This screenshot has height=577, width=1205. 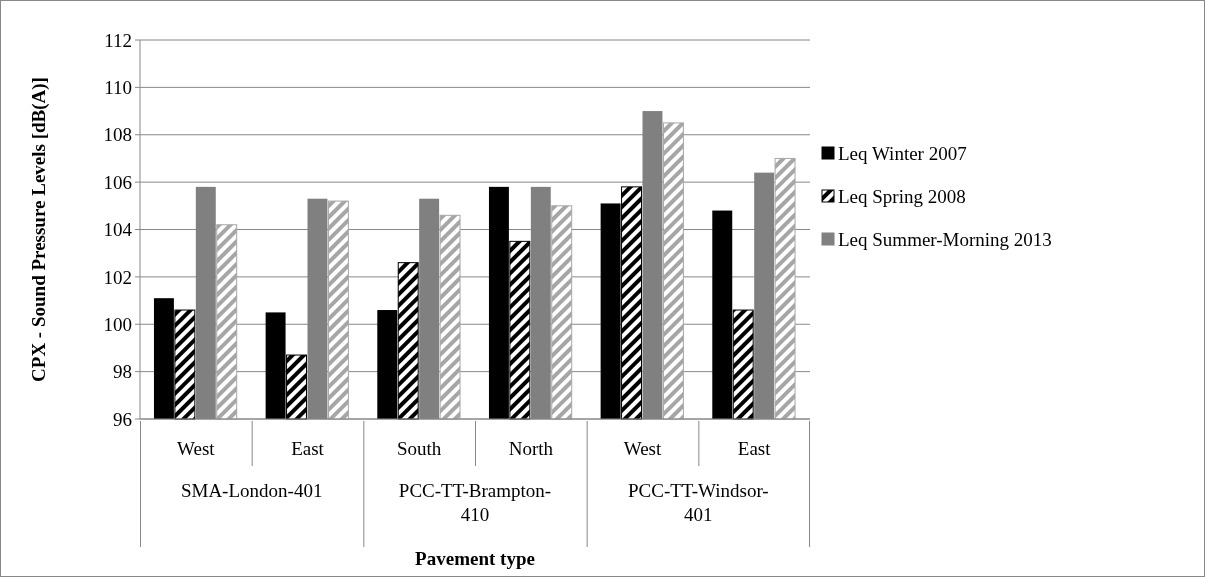 I want to click on legend-label: Leq Winter 2007, so click(x=902, y=153).